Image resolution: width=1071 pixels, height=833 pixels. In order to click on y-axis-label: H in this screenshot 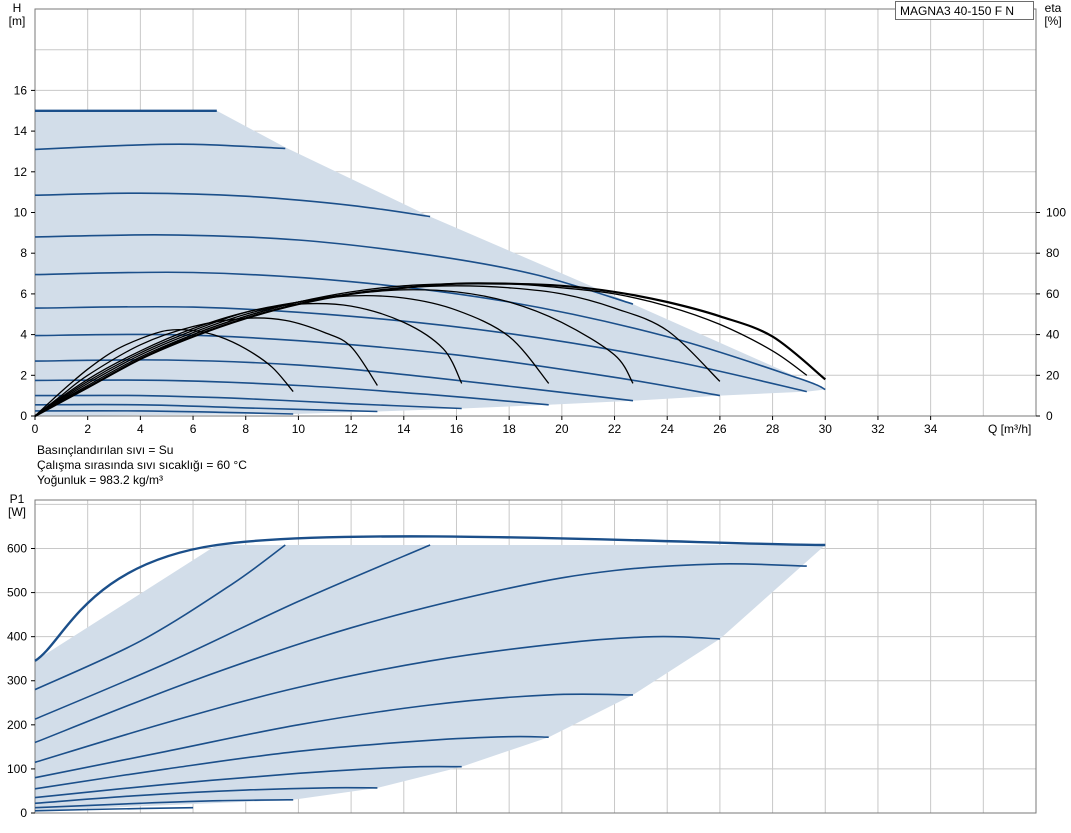, I will do `click(17, 8)`.